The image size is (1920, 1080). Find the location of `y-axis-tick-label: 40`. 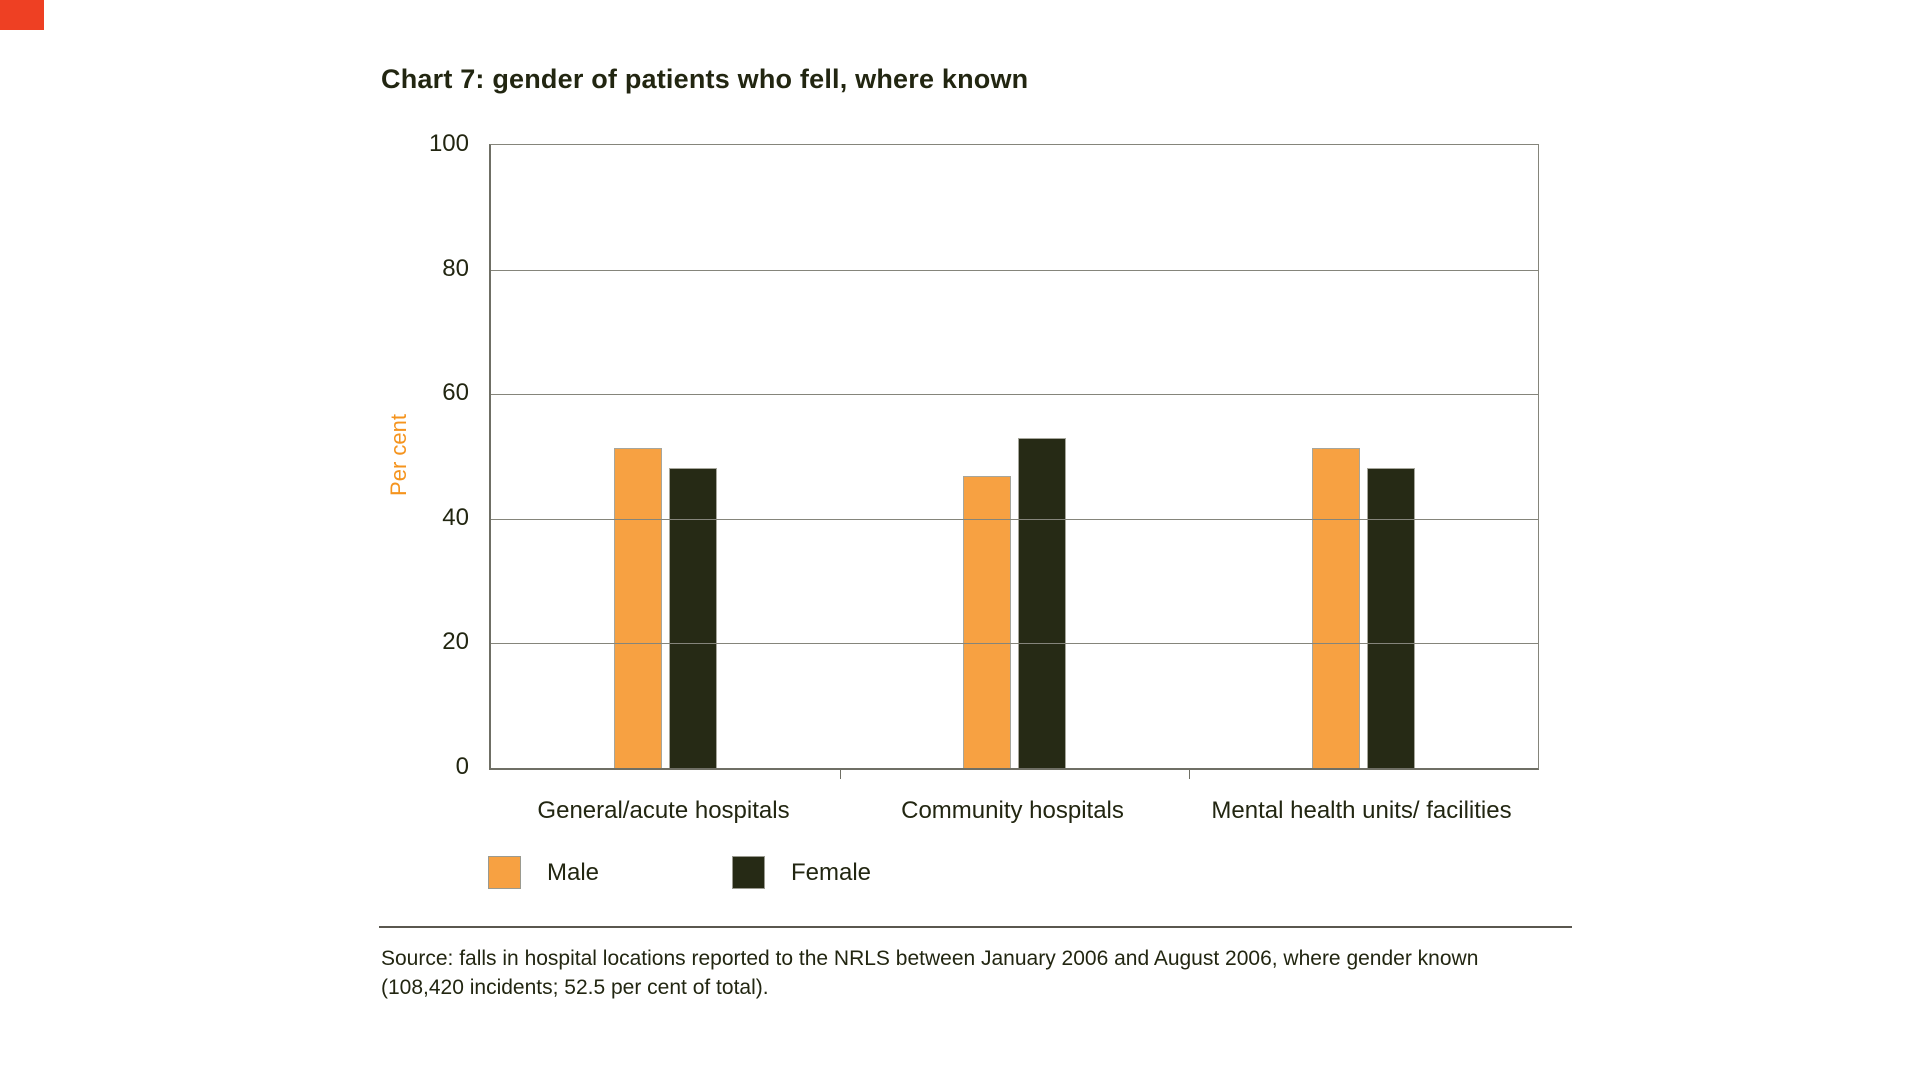

y-axis-tick-label: 40 is located at coordinates (455, 517).